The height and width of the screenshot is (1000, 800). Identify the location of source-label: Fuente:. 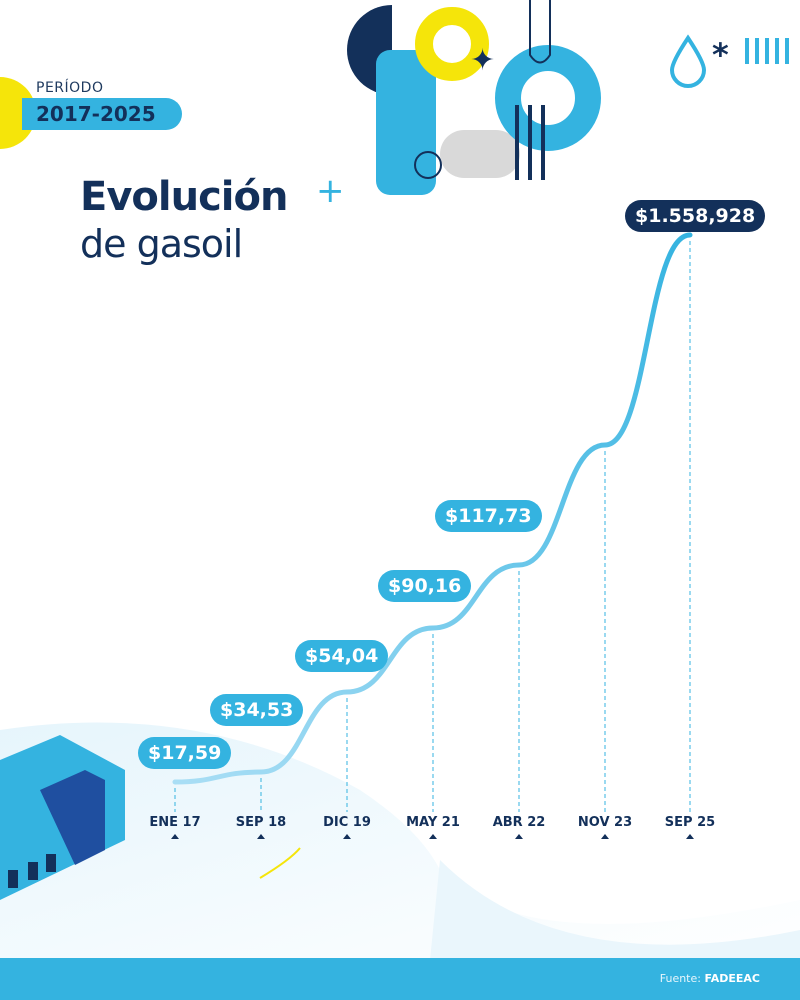
(680, 978).